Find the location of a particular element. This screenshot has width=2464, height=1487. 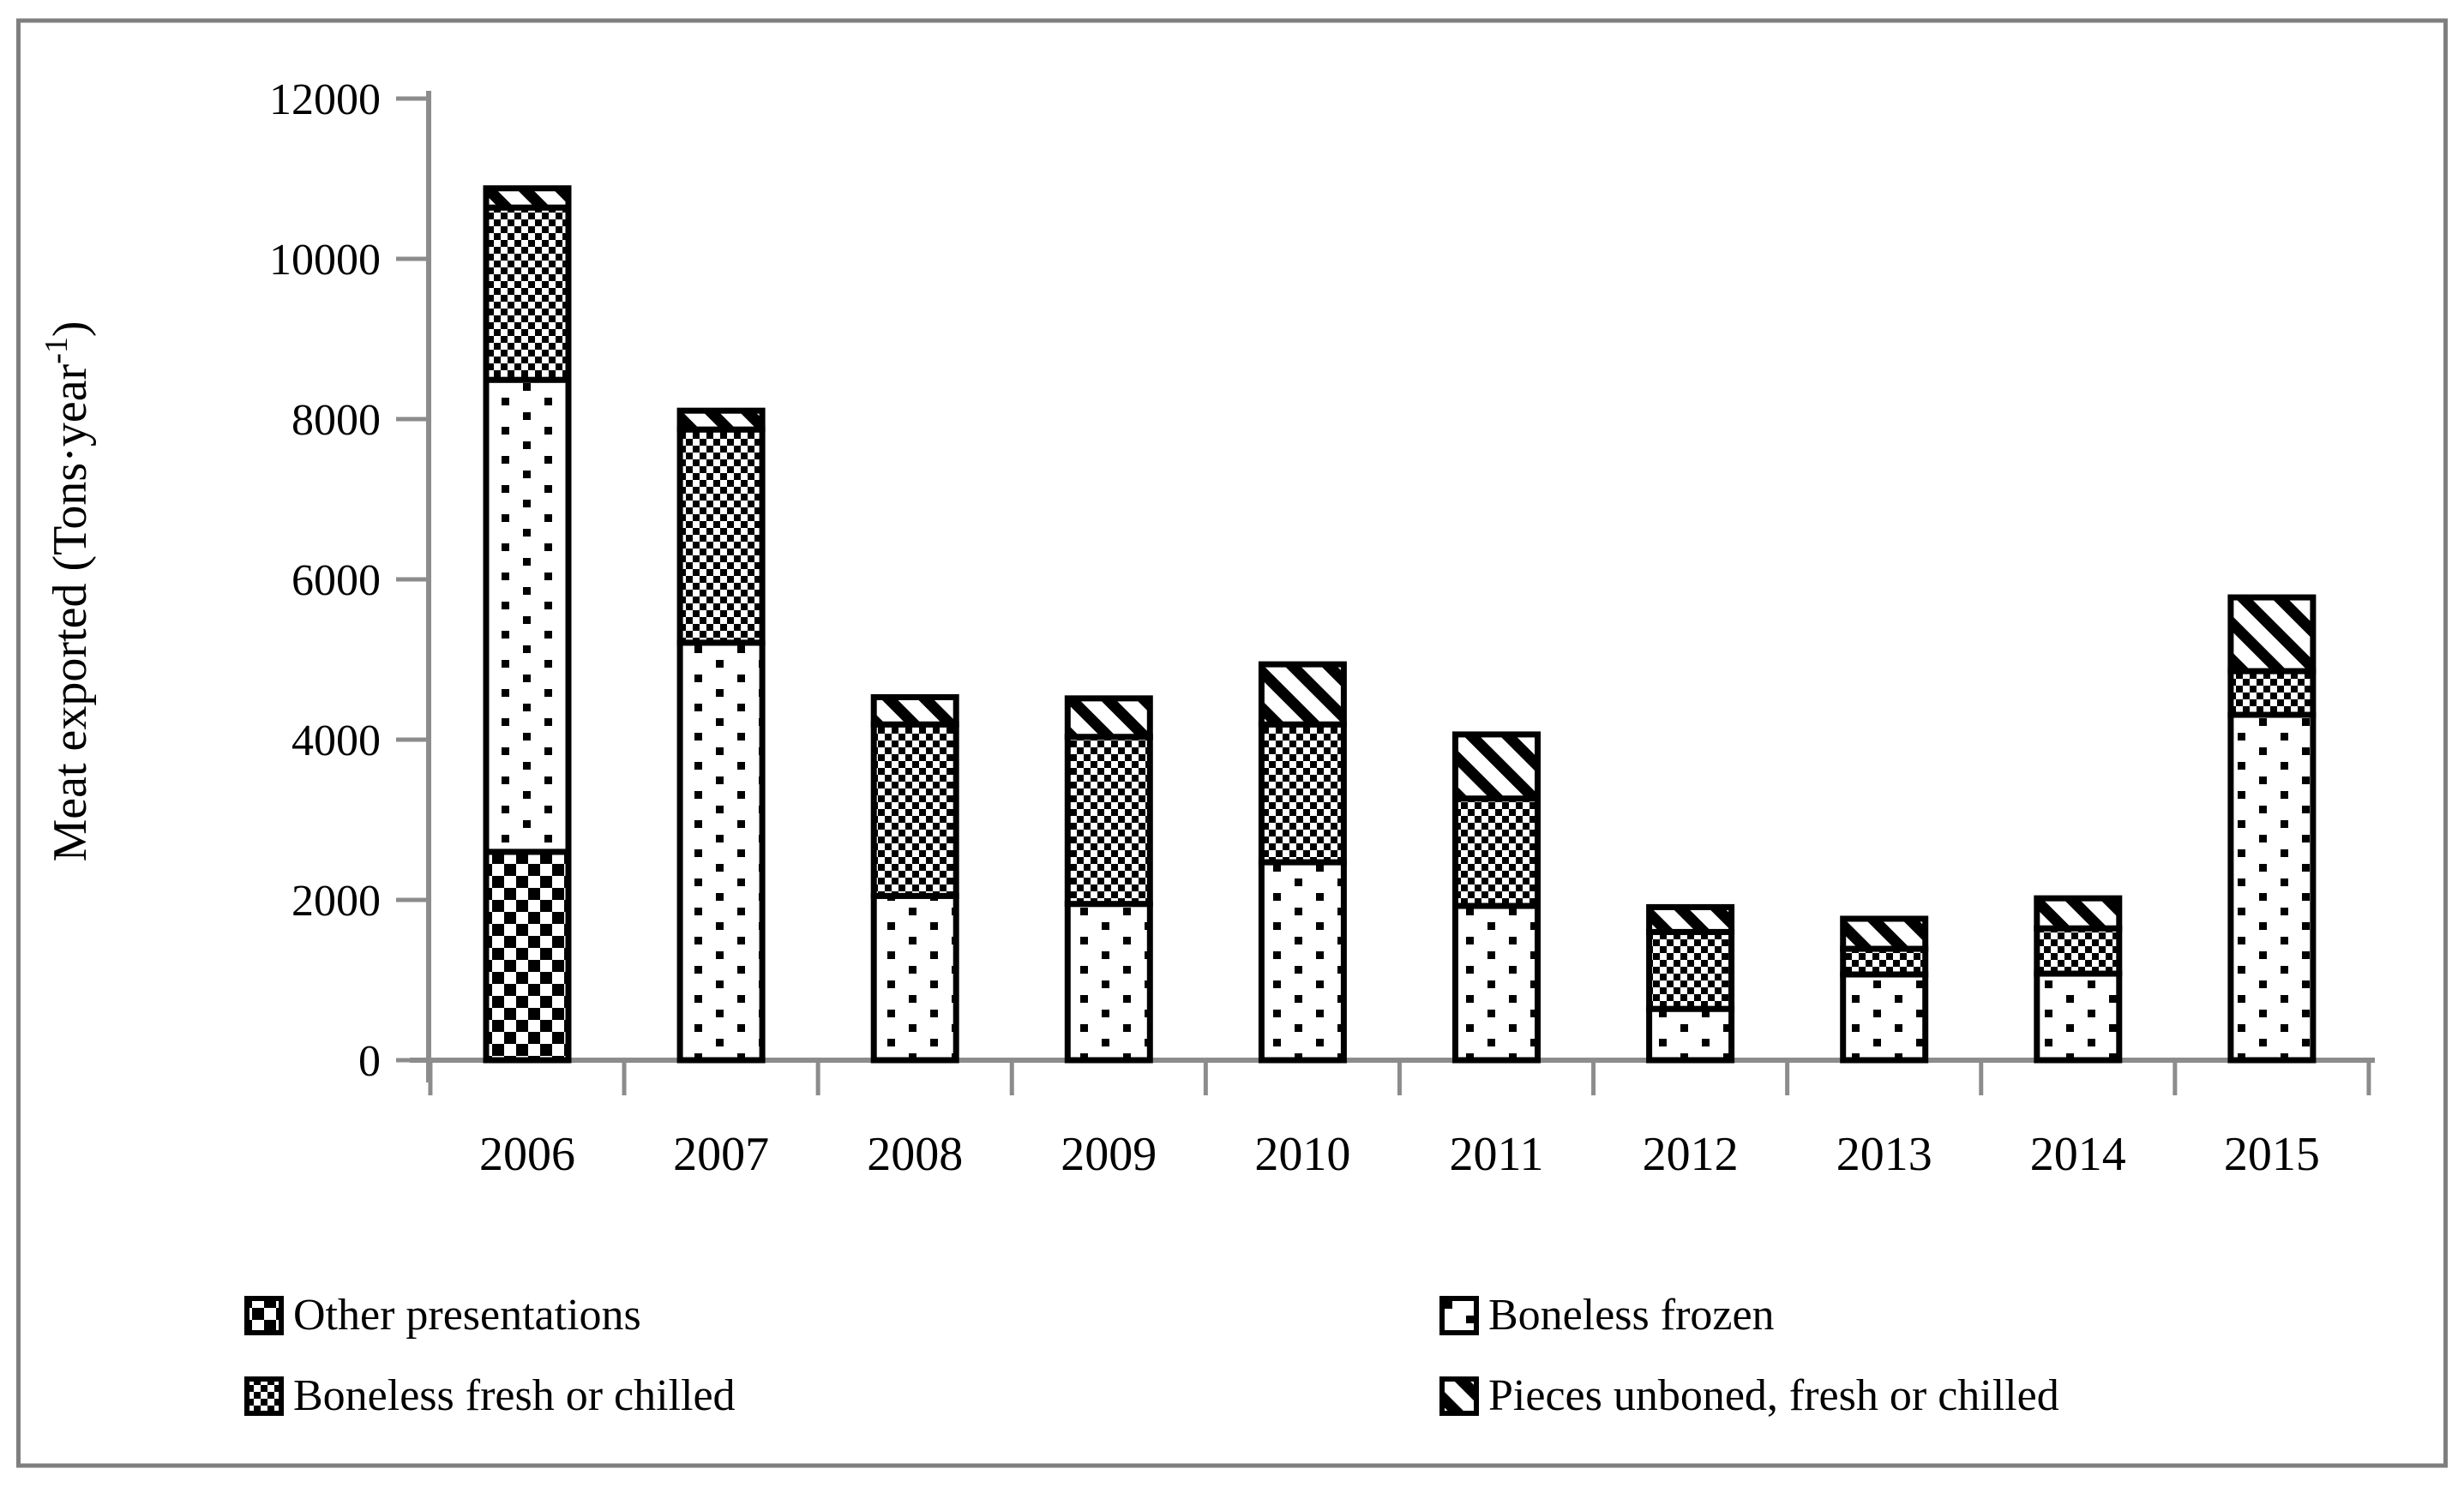

y-tick-label: 8000 is located at coordinates (336, 421).